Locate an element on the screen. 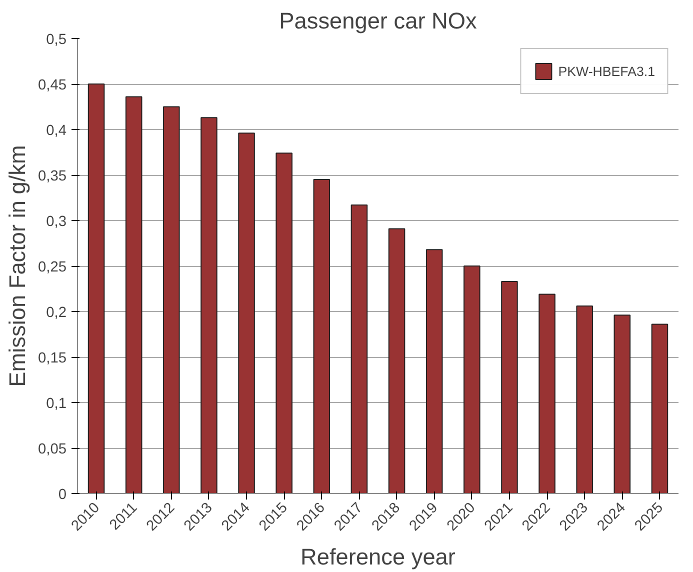 Image resolution: width=693 pixels, height=572 pixels. y-tick-label: 0,2 is located at coordinates (56, 313).